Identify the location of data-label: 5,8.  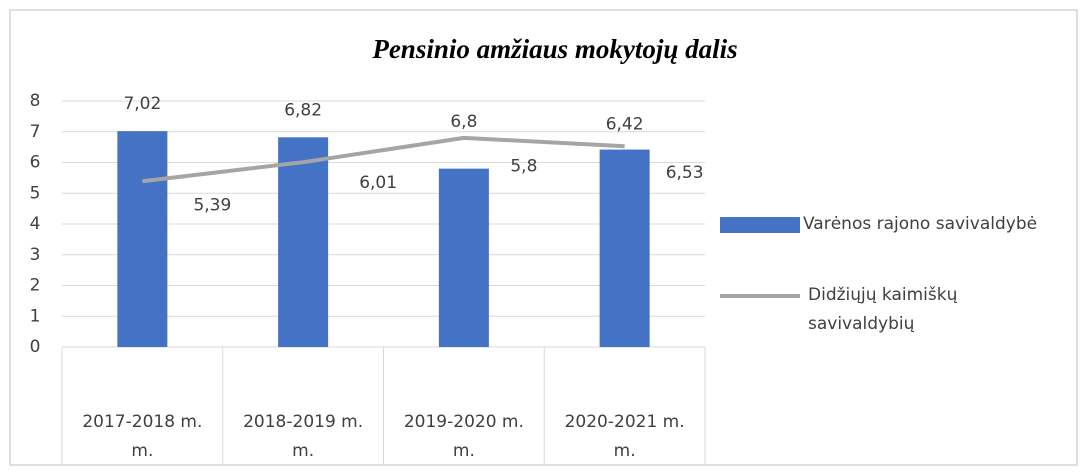
(523, 167).